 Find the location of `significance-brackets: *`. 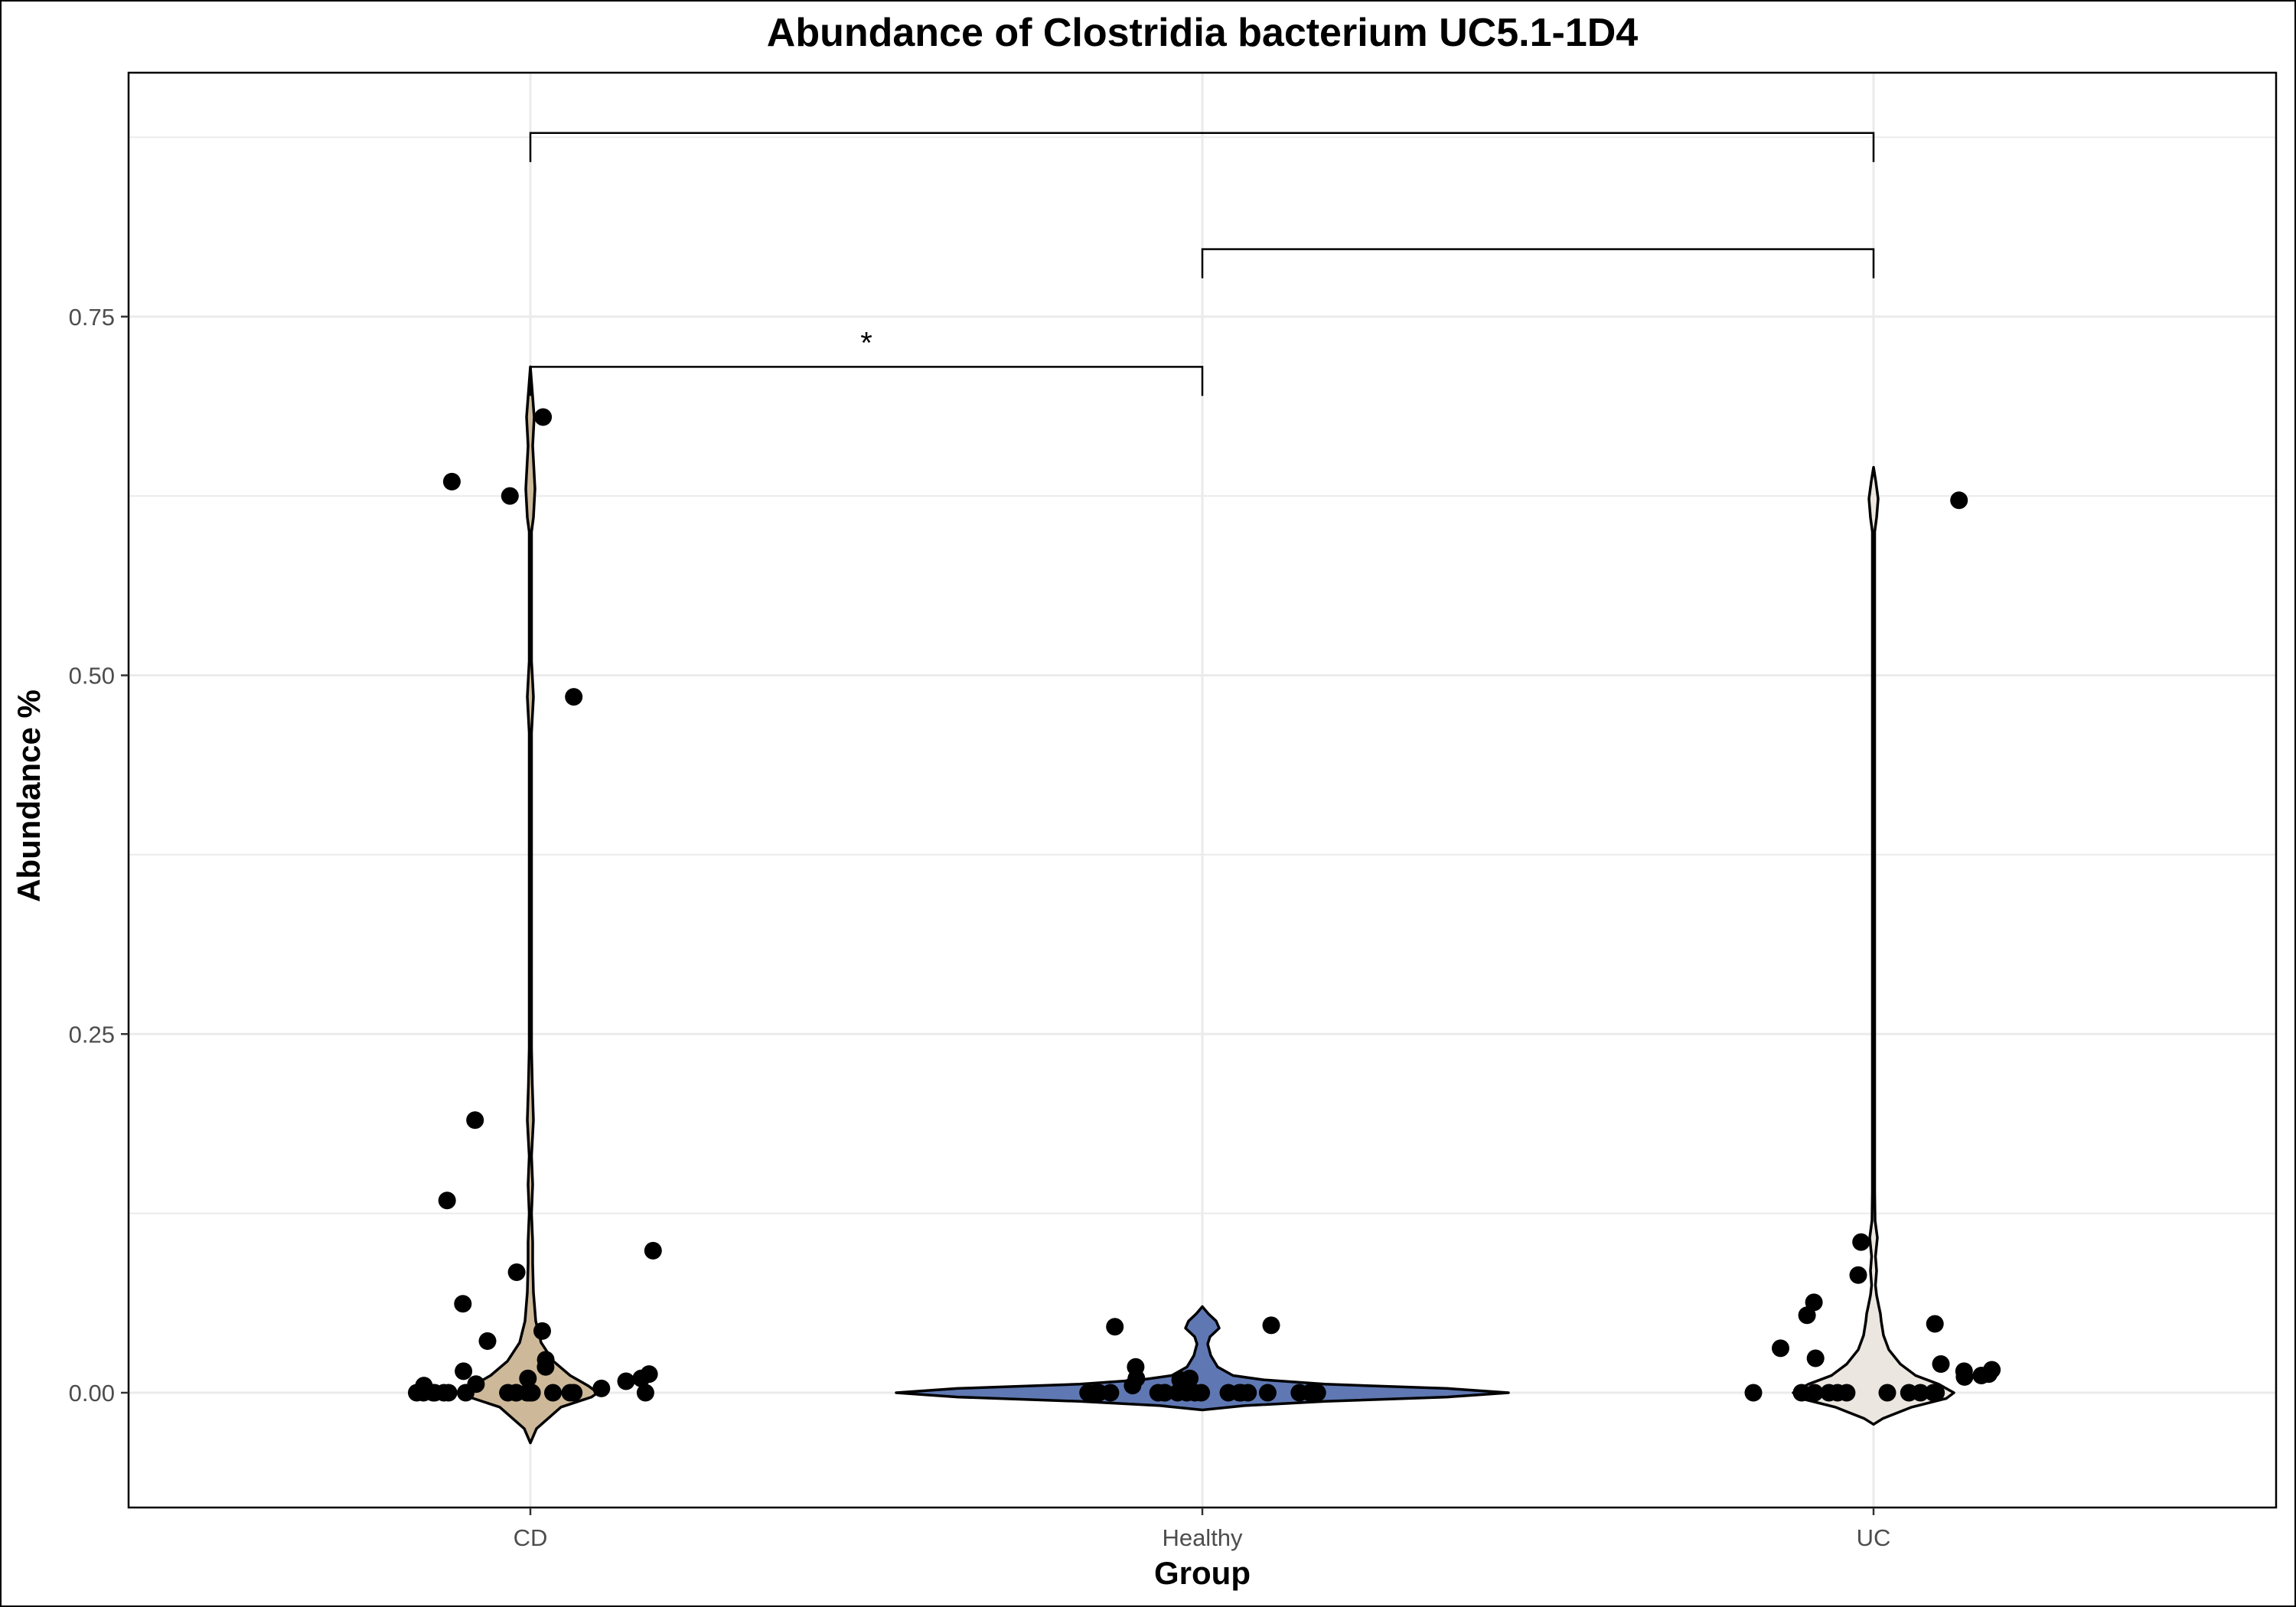

significance-brackets: * is located at coordinates (1202, 264).